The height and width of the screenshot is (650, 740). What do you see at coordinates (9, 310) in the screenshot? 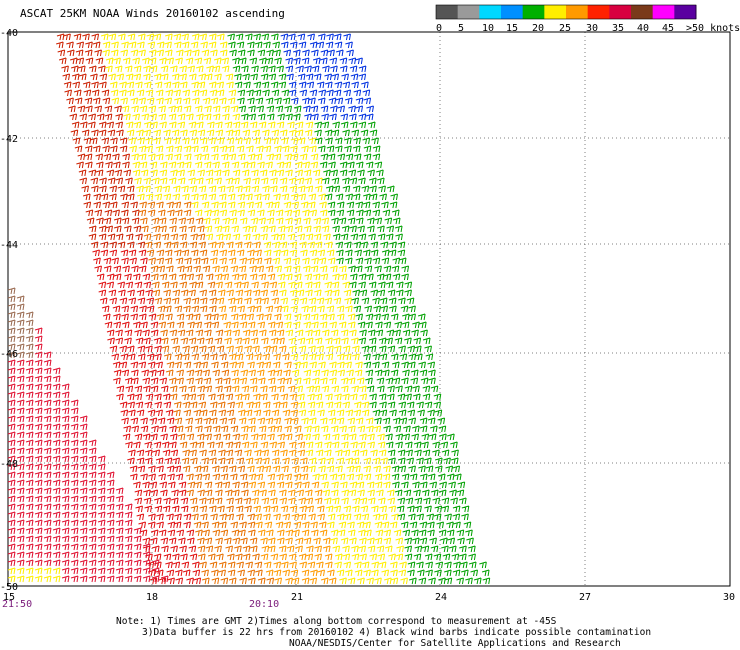
I see `latitude-labels: -40 -42 -44 -46 -48 -50` at bounding box center [9, 310].